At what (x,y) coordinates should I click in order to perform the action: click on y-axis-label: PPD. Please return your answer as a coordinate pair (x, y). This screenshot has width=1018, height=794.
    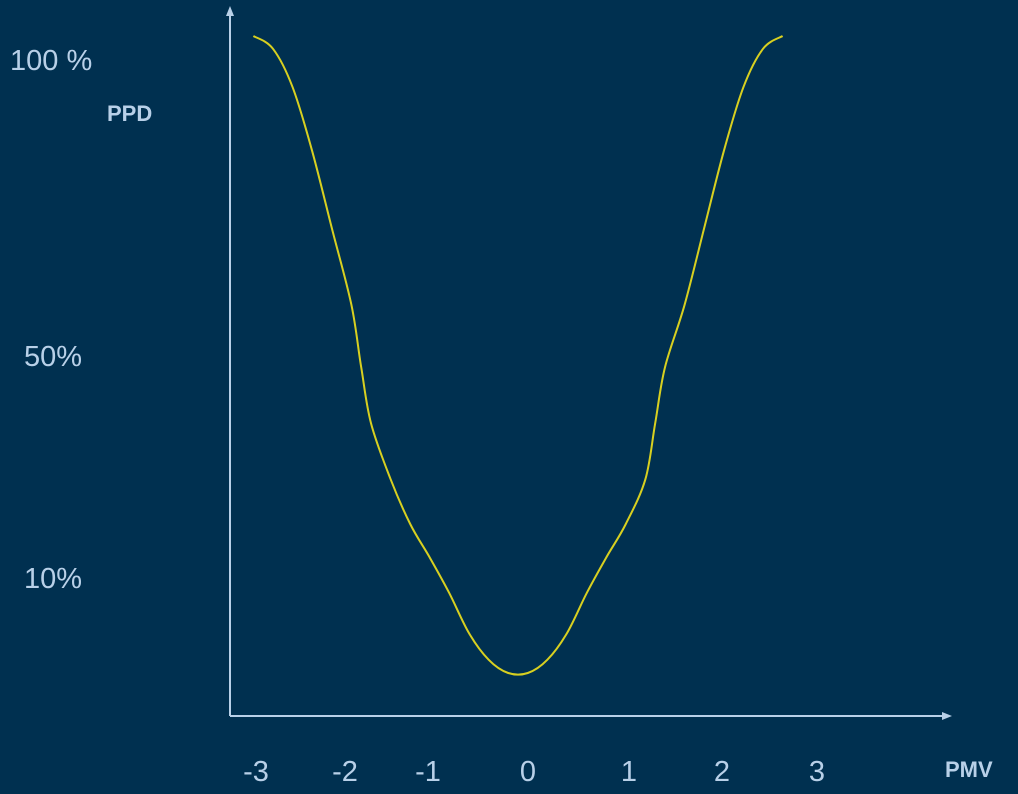
    Looking at the image, I should click on (129, 113).